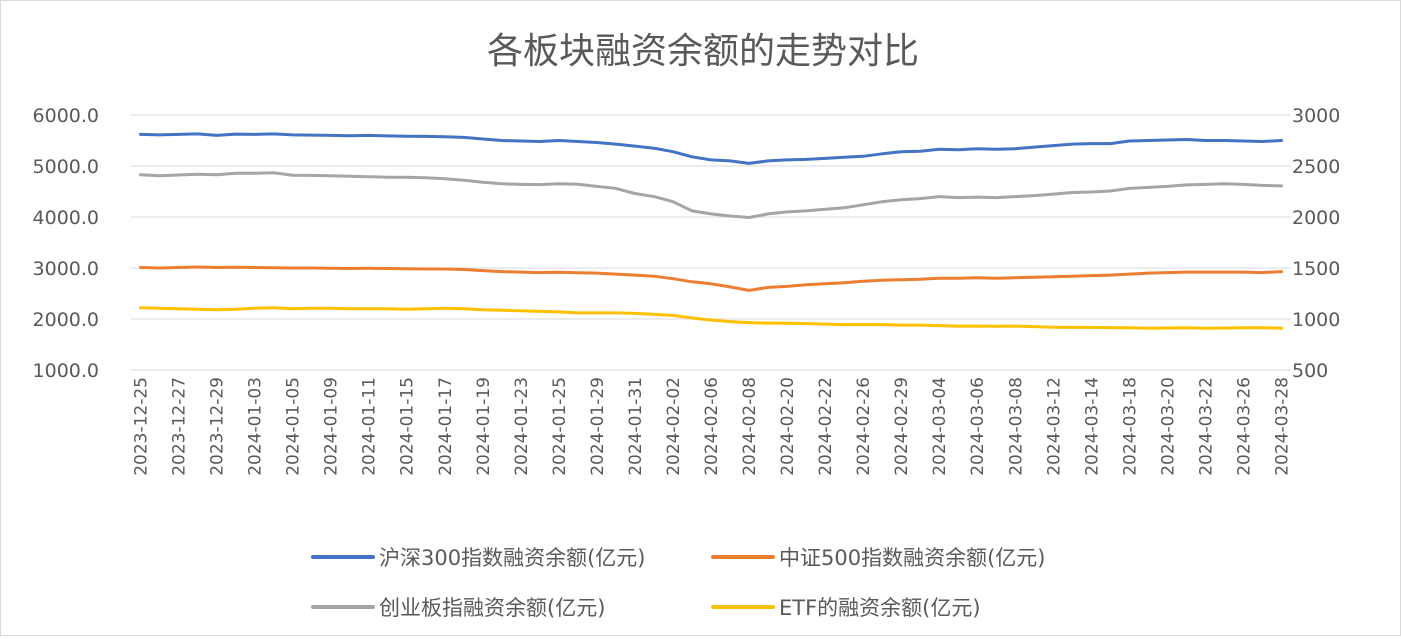  Describe the element at coordinates (880, 608) in the screenshot. I see `legend-label: ETF的融资余额(亿元)` at that location.